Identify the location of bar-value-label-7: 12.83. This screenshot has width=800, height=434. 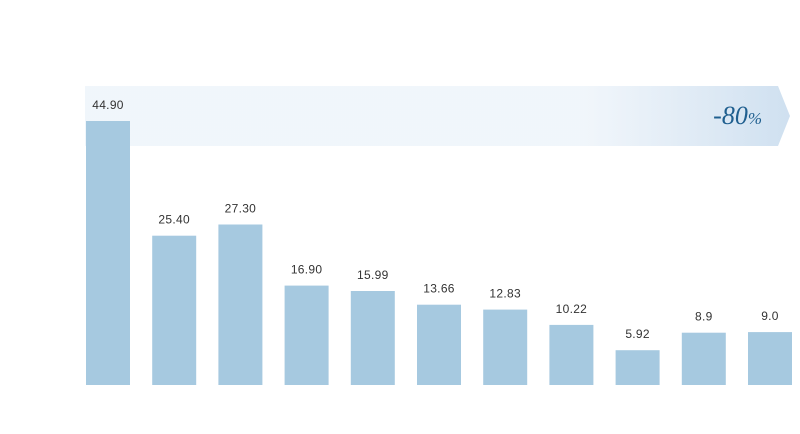
(505, 294).